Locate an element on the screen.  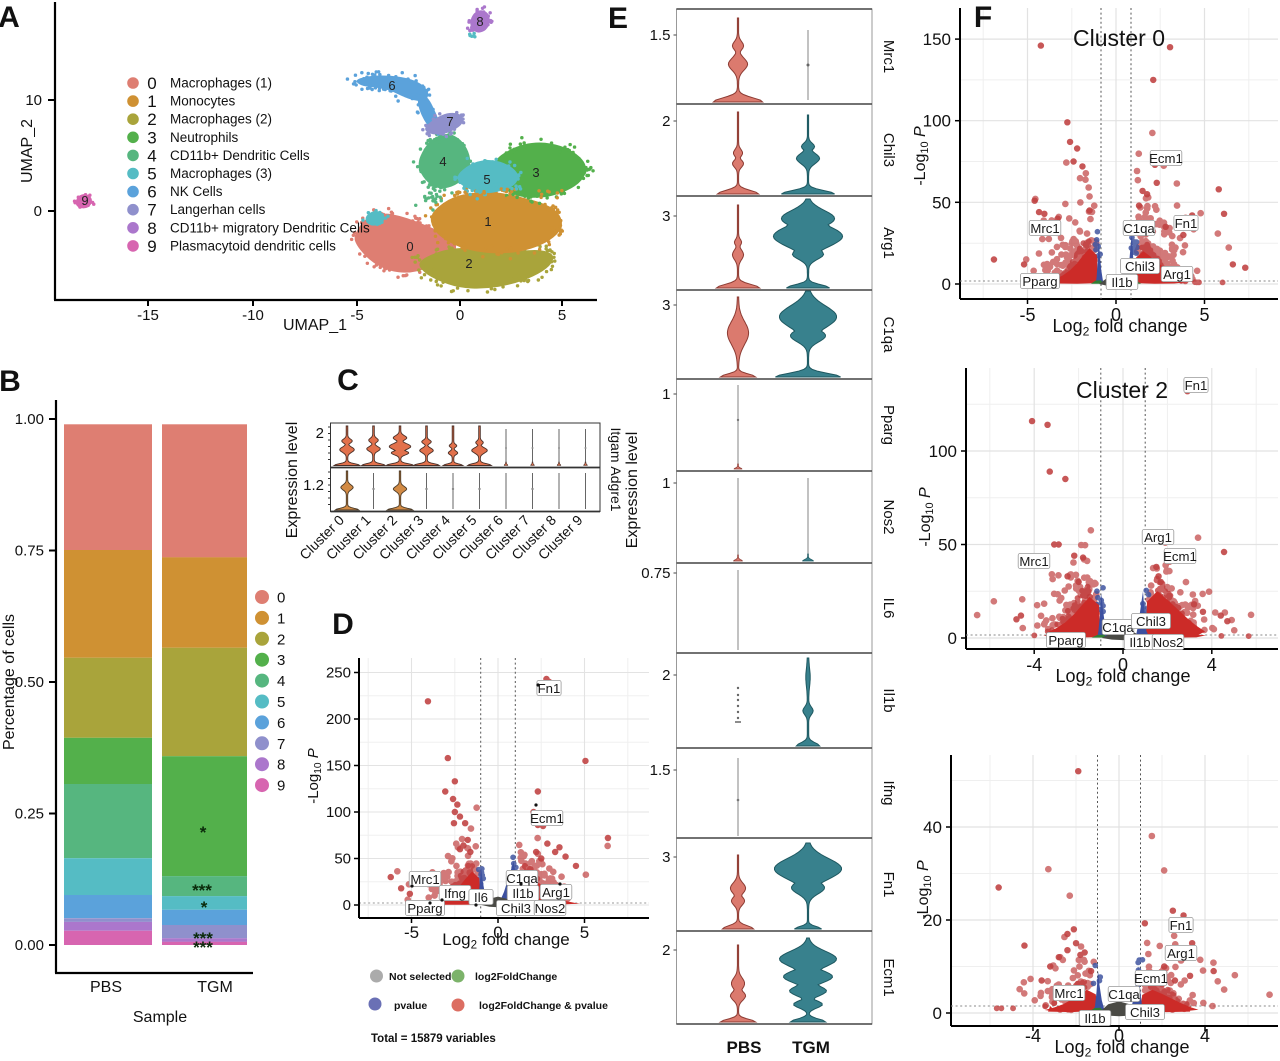
svg-text: Neutrophils is located at coordinates (204, 137).